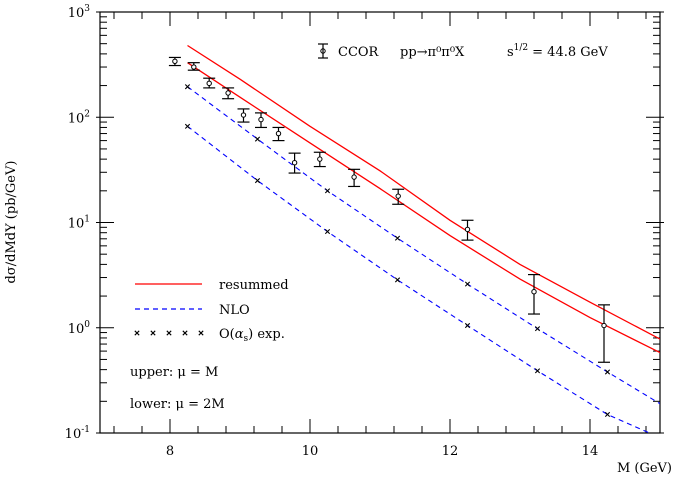 The image size is (673, 477). Describe the element at coordinates (557, 51) in the screenshot. I see `energy-label: s1/2 = 44.8 GeV` at that location.